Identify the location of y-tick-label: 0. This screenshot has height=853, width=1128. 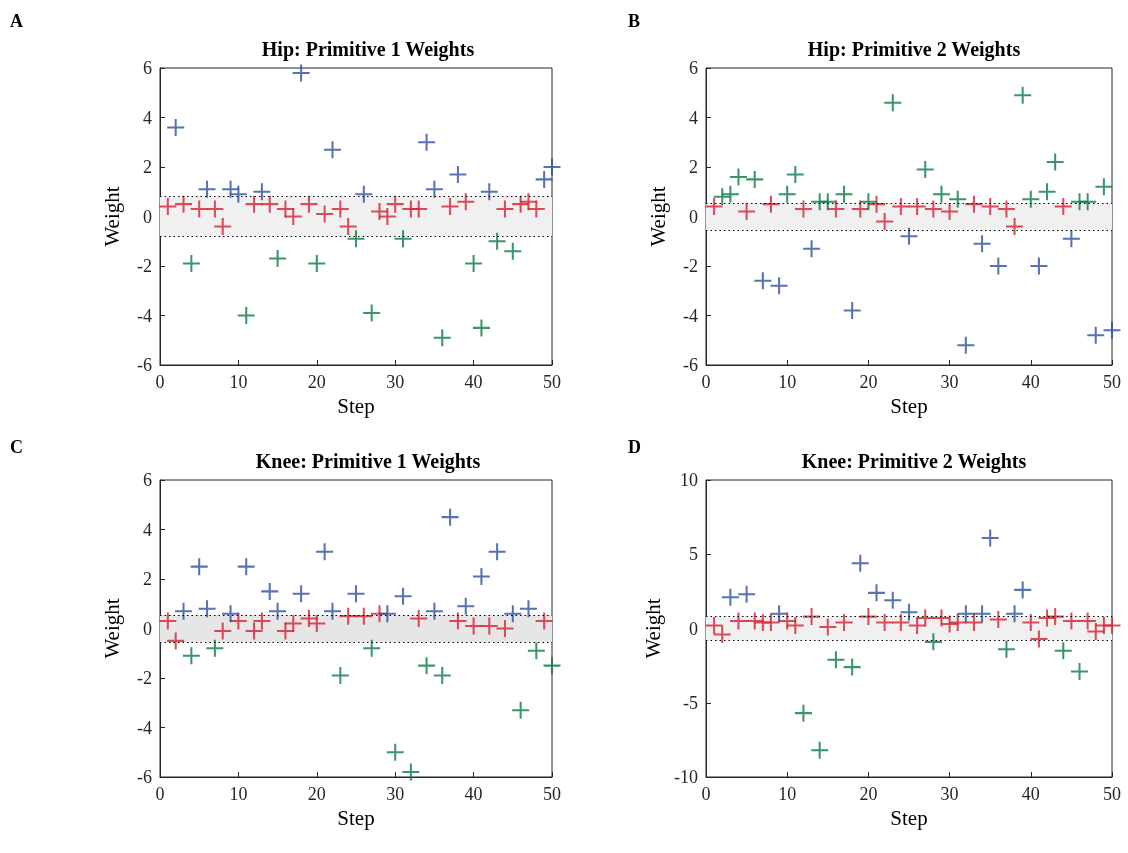
(693, 628).